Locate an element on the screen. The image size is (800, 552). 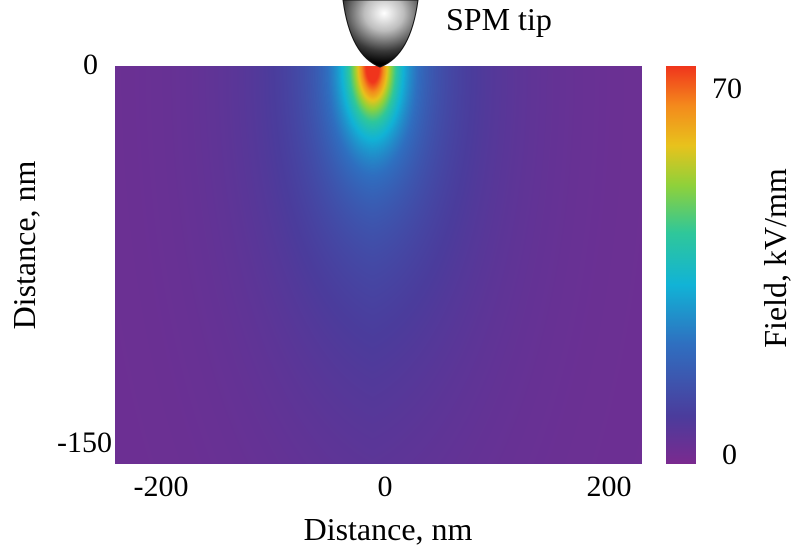
colorbar-min-label: 0 is located at coordinates (729, 454).